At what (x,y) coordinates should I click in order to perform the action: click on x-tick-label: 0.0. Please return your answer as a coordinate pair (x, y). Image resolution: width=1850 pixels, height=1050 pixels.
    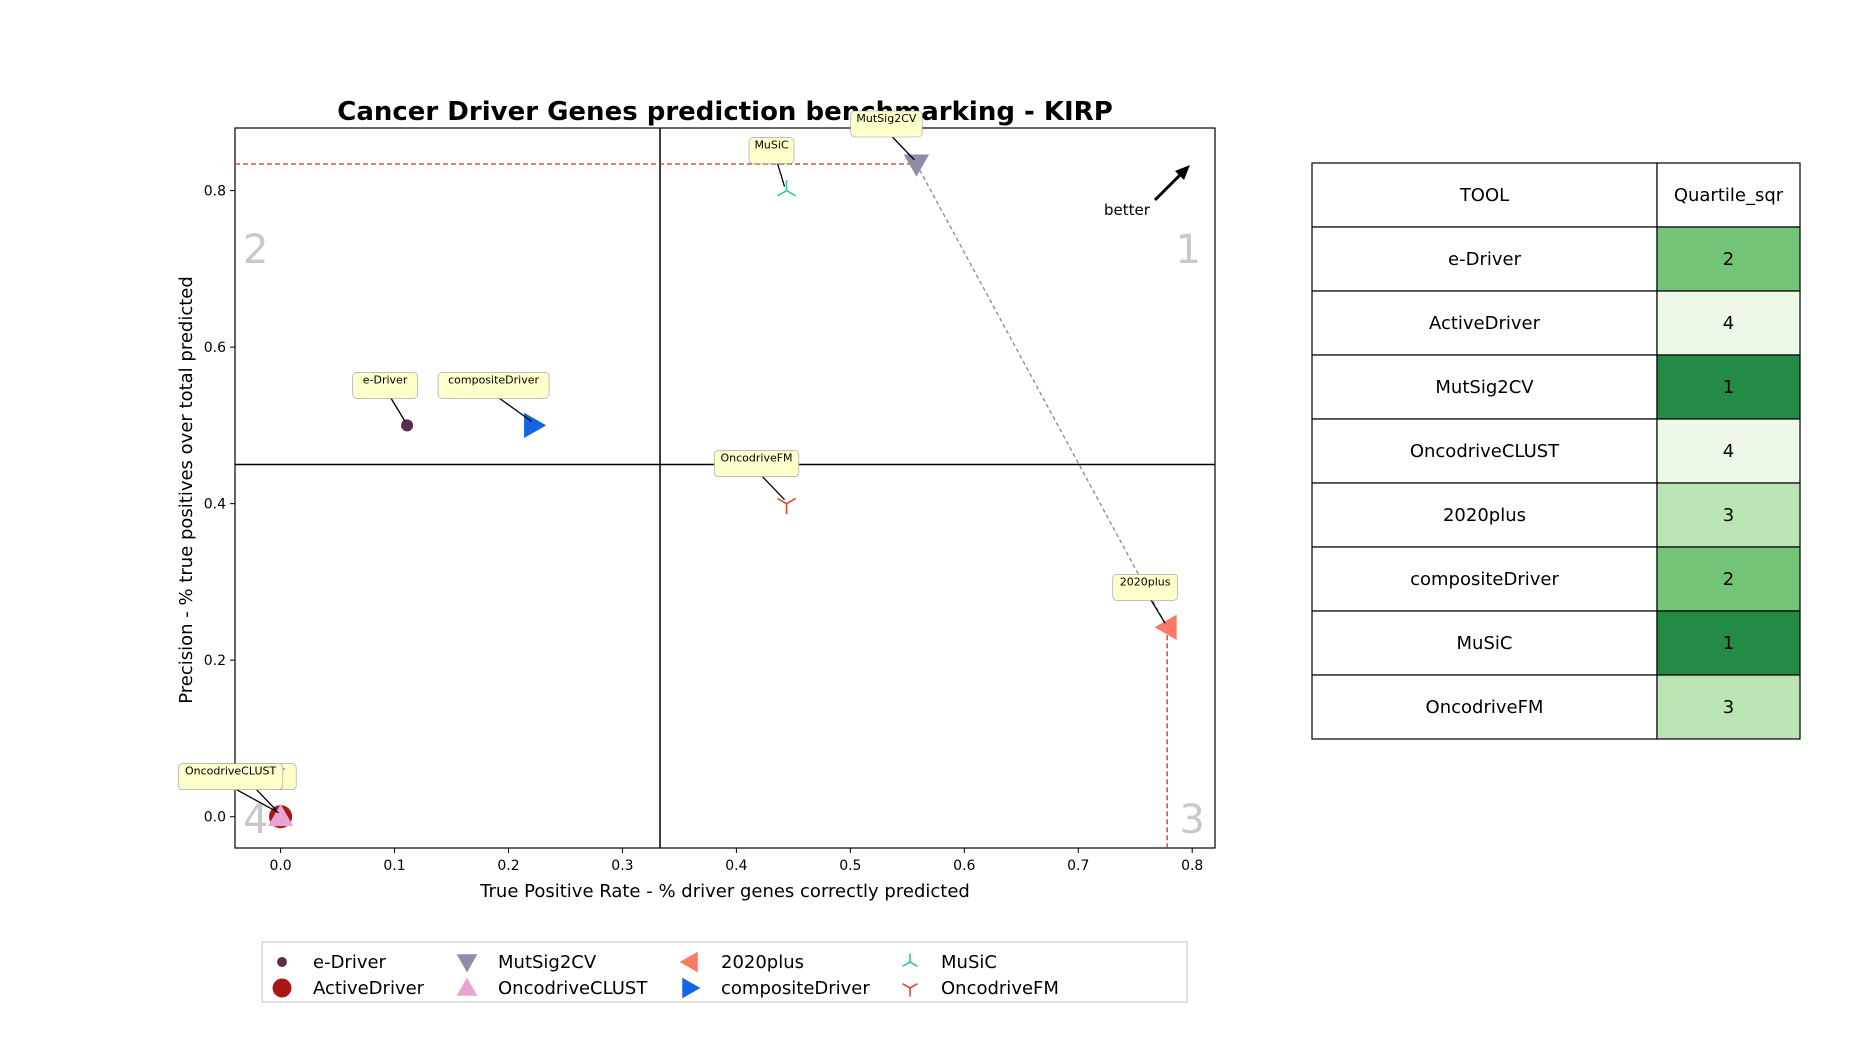
    Looking at the image, I should click on (280, 866).